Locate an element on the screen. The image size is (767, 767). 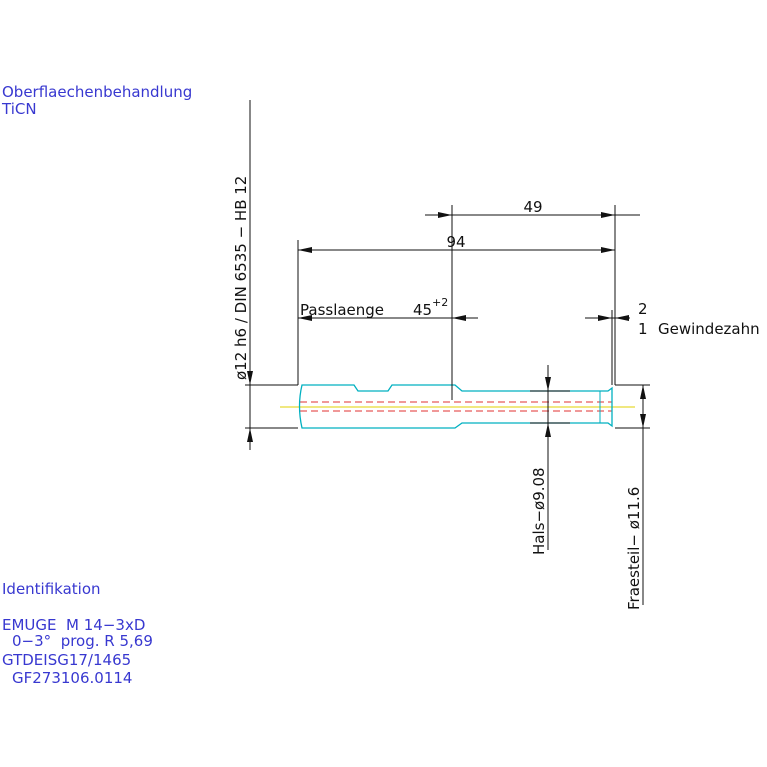
ident-line: 0−3° prog. R 5,69 is located at coordinates (82, 641).